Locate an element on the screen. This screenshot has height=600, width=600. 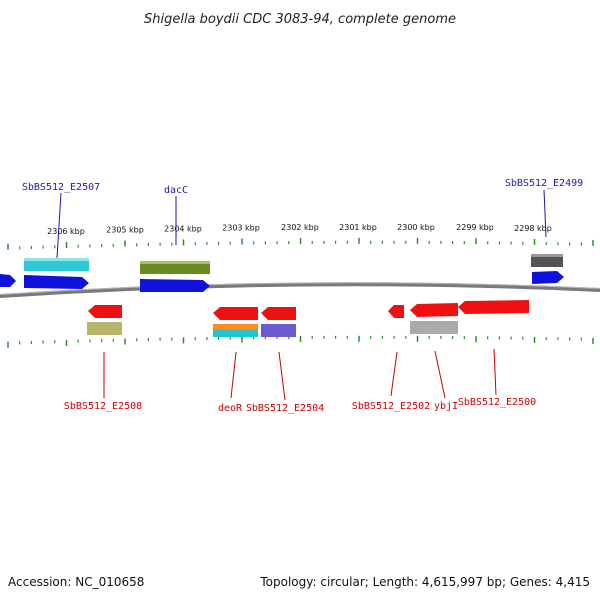
scale-tick-label: 2302 kbp is located at coordinates (300, 227).